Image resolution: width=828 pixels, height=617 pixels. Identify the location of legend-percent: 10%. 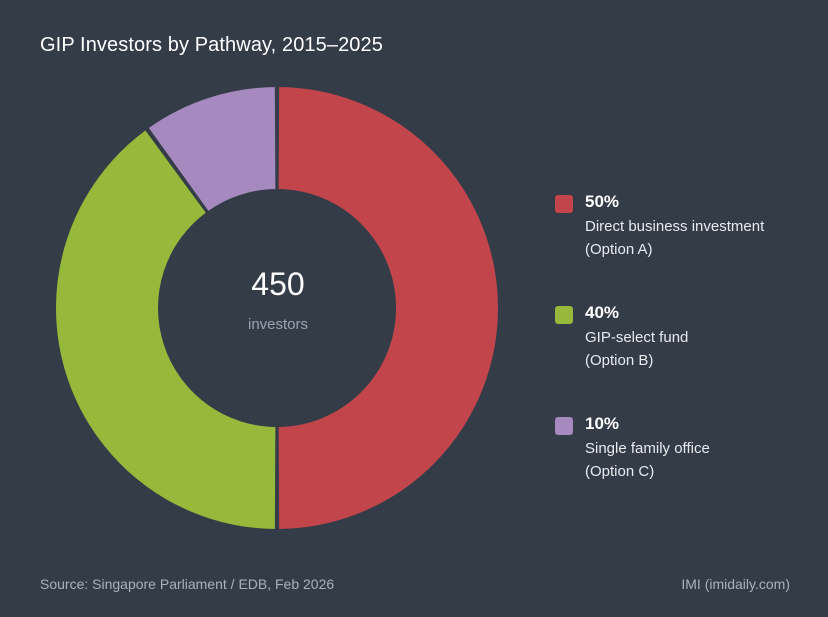
(602, 423).